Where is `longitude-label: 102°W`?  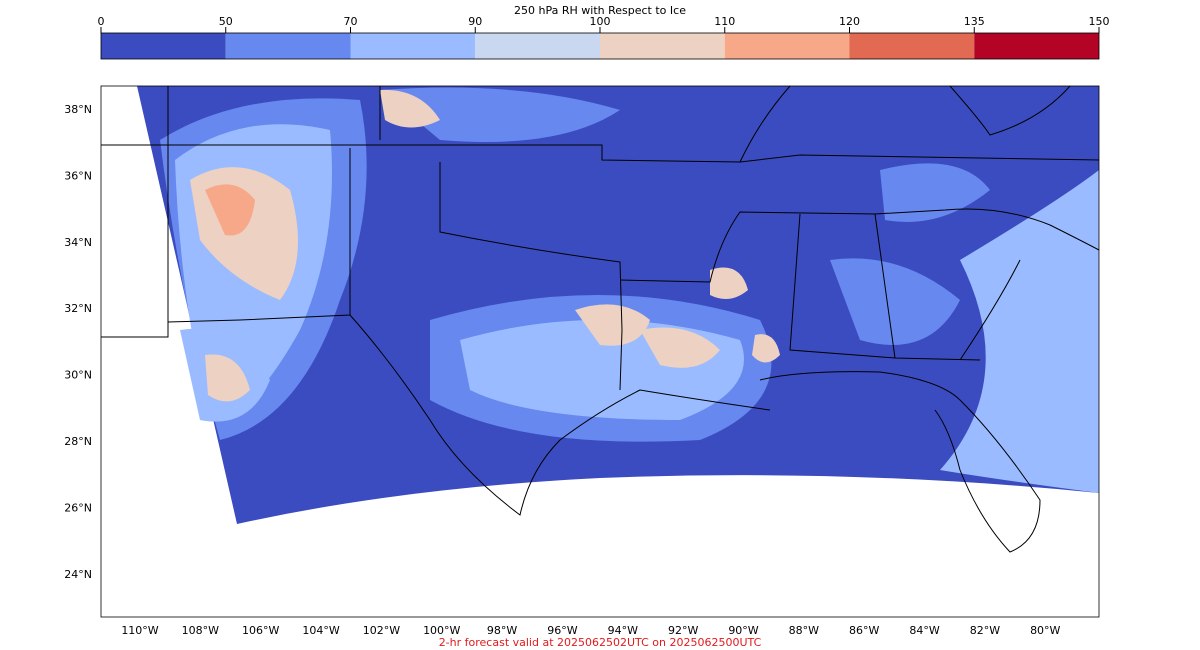
longitude-label: 102°W is located at coordinates (381, 630).